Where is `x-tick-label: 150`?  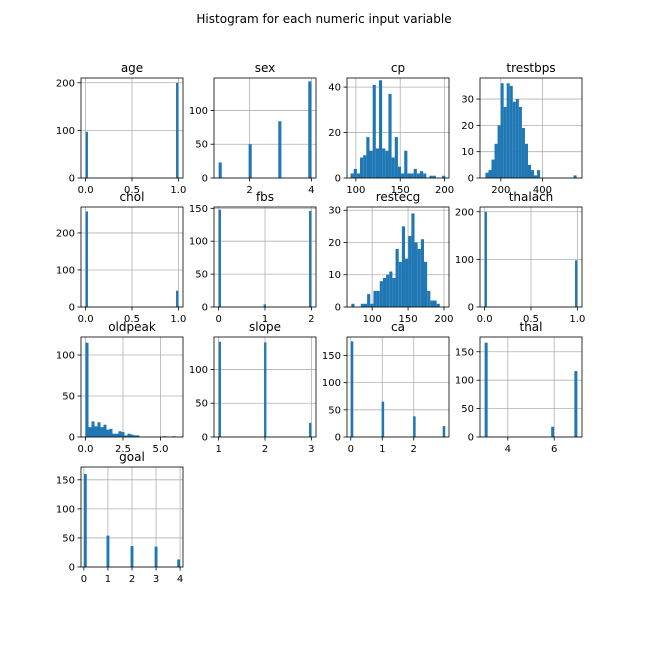 x-tick-label: 150 is located at coordinates (400, 190).